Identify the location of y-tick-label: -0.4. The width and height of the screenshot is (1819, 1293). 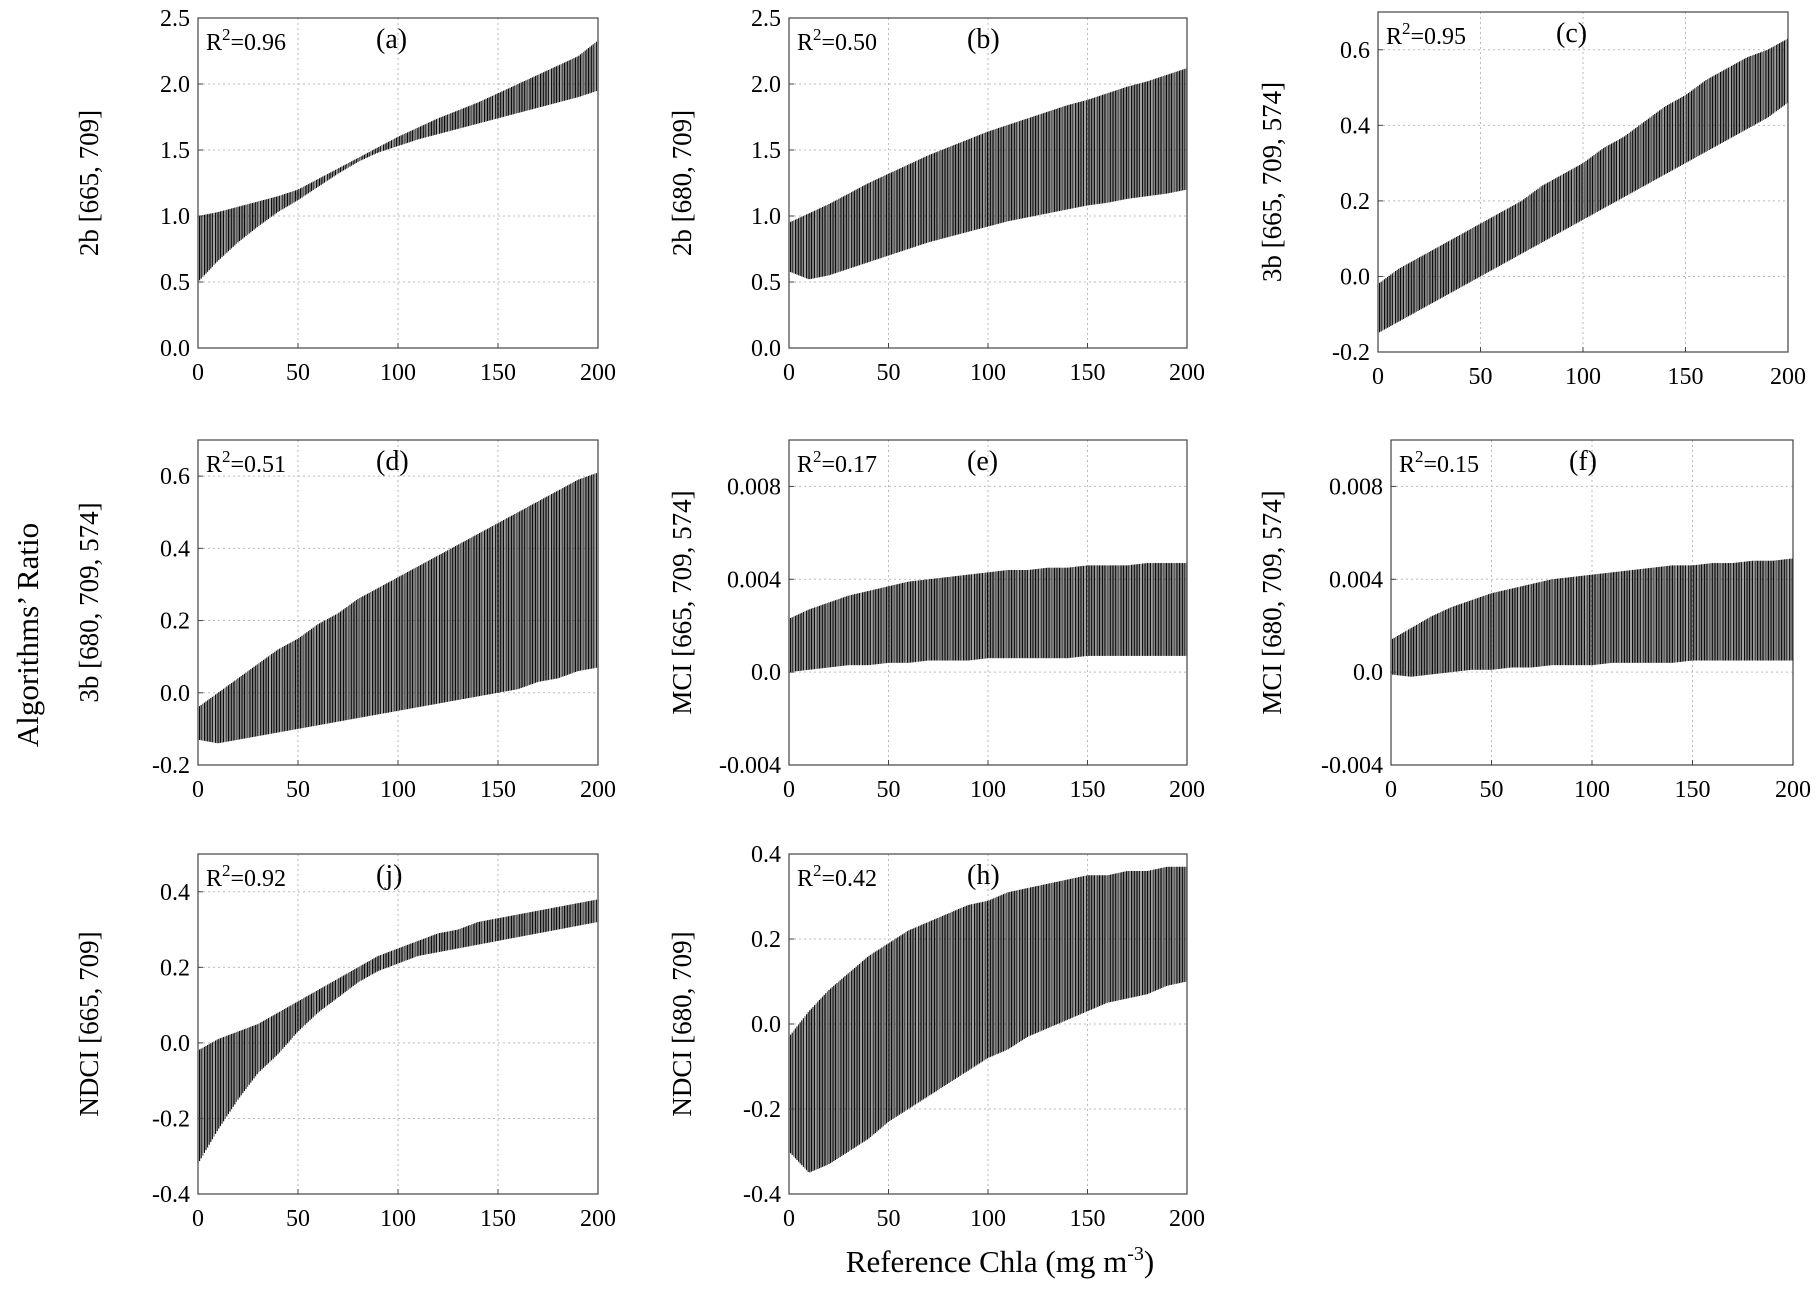
(762, 1195).